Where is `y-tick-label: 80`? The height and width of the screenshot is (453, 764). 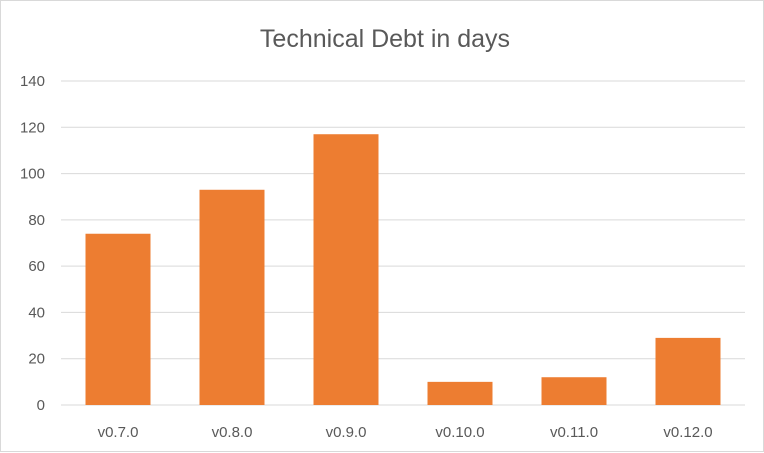 y-tick-label: 80 is located at coordinates (36, 220).